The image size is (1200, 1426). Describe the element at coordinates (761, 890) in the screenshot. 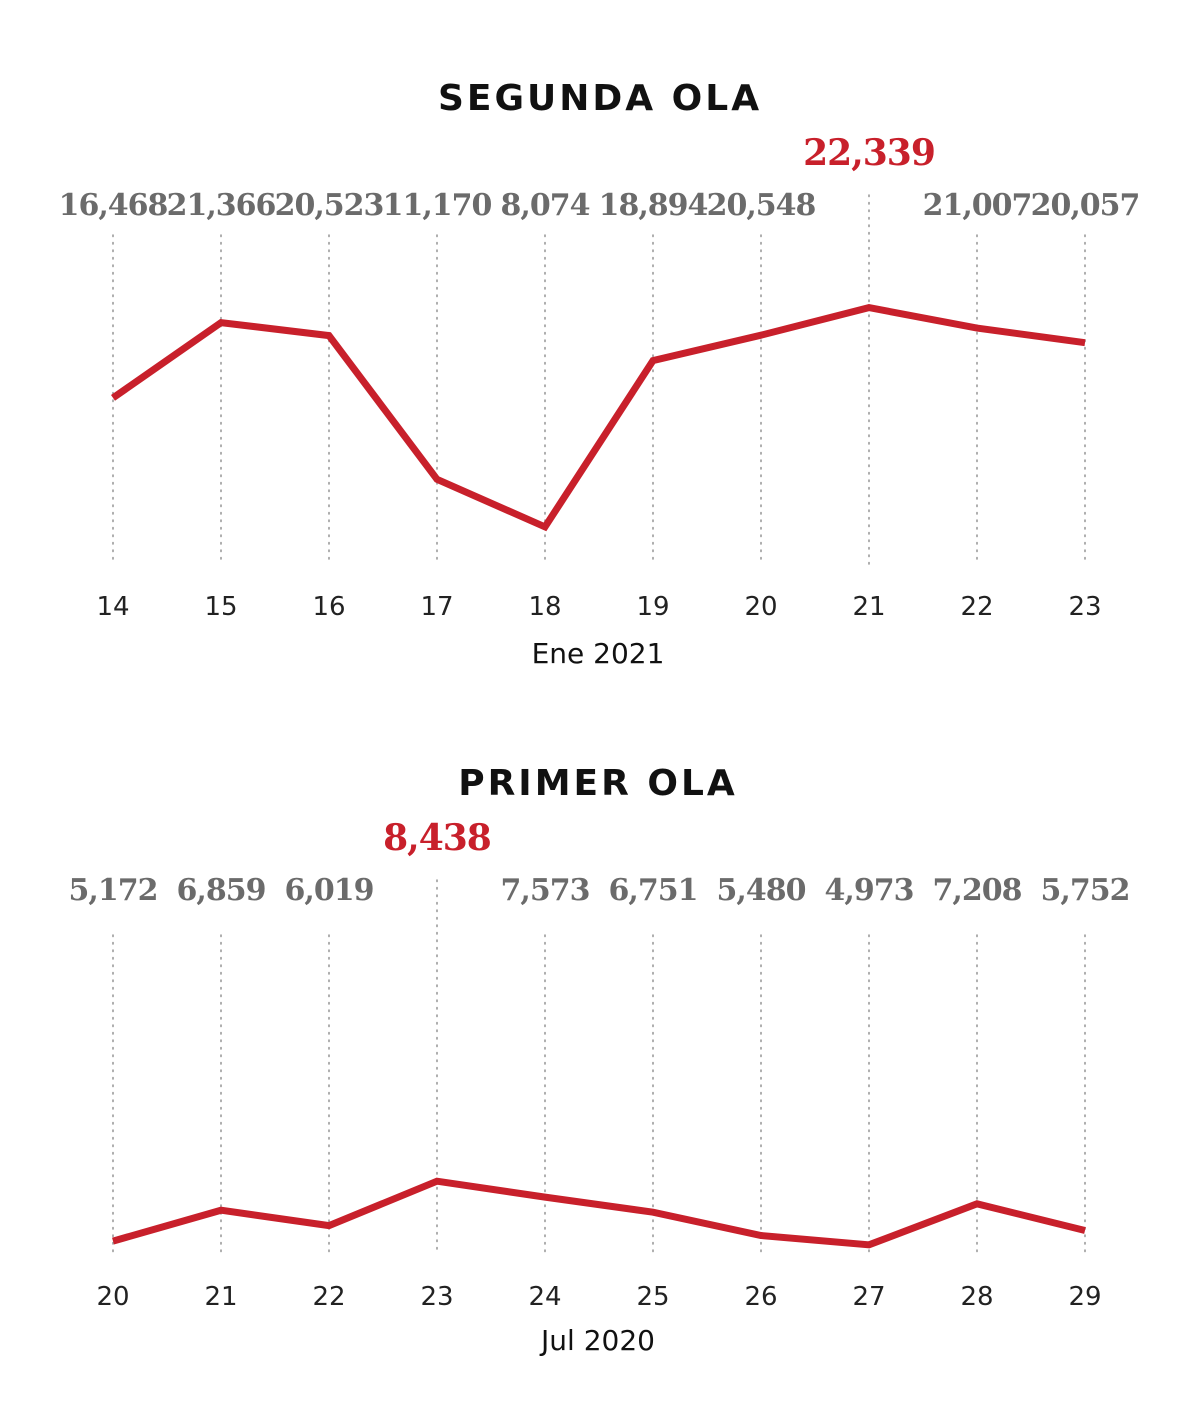

I see `value-label: 5,480` at that location.